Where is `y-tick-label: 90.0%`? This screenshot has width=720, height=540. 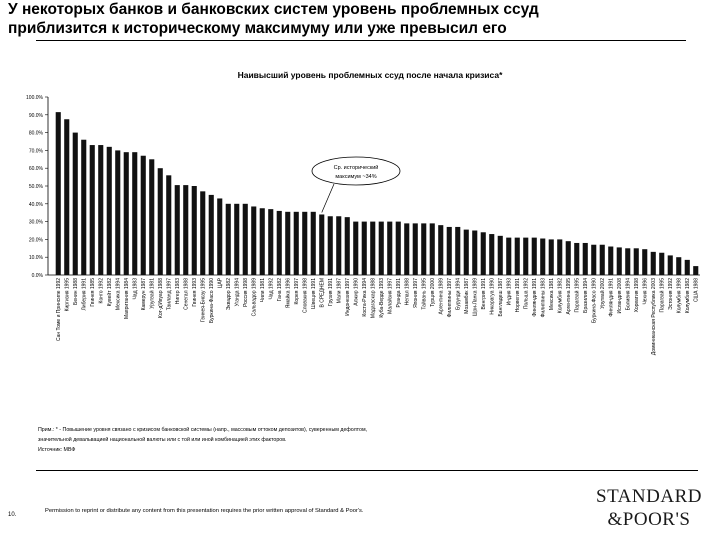
y-tick-label: 90.0% is located at coordinates (36, 116).